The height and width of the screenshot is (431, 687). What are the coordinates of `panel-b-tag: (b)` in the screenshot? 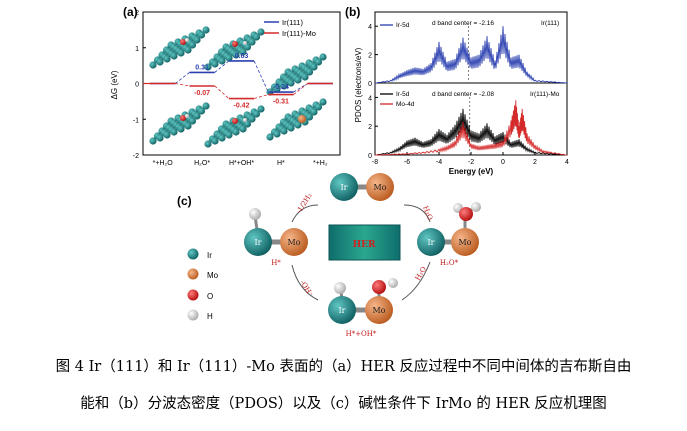 It's located at (352, 12).